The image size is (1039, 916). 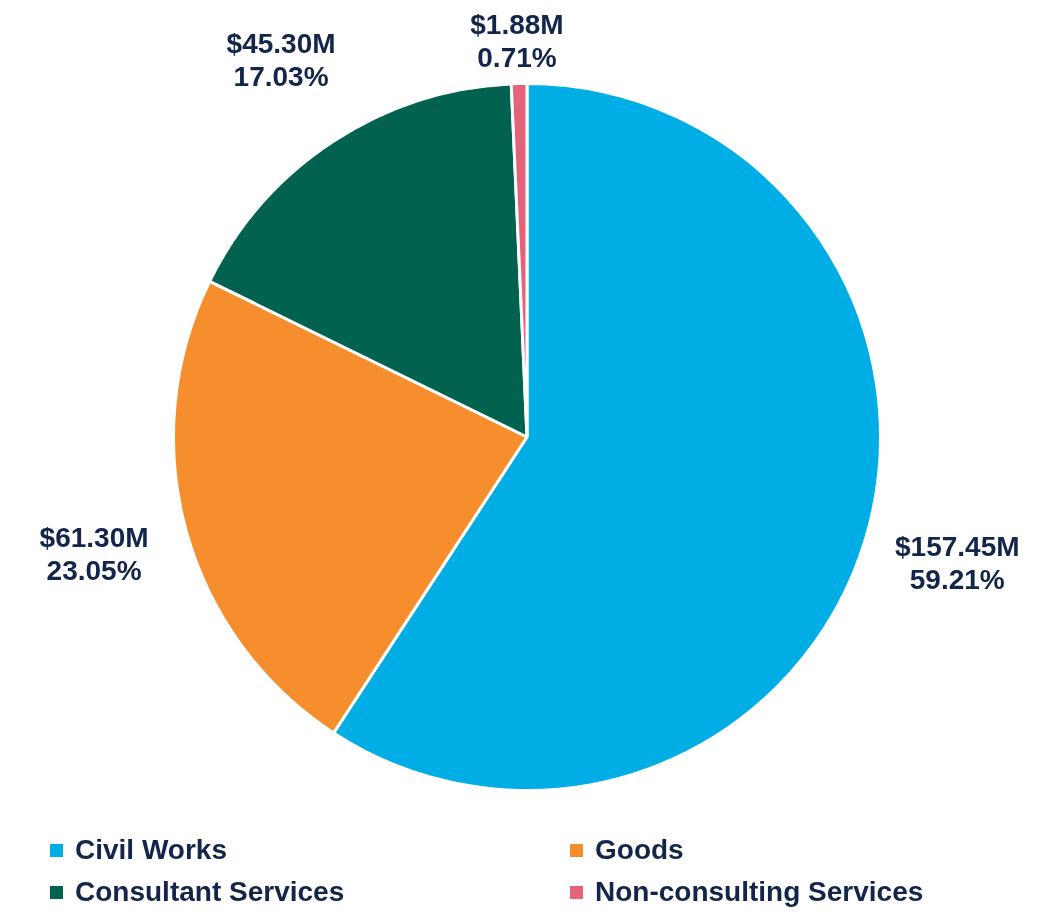 I want to click on data-label: 23.05%, so click(x=94, y=571).